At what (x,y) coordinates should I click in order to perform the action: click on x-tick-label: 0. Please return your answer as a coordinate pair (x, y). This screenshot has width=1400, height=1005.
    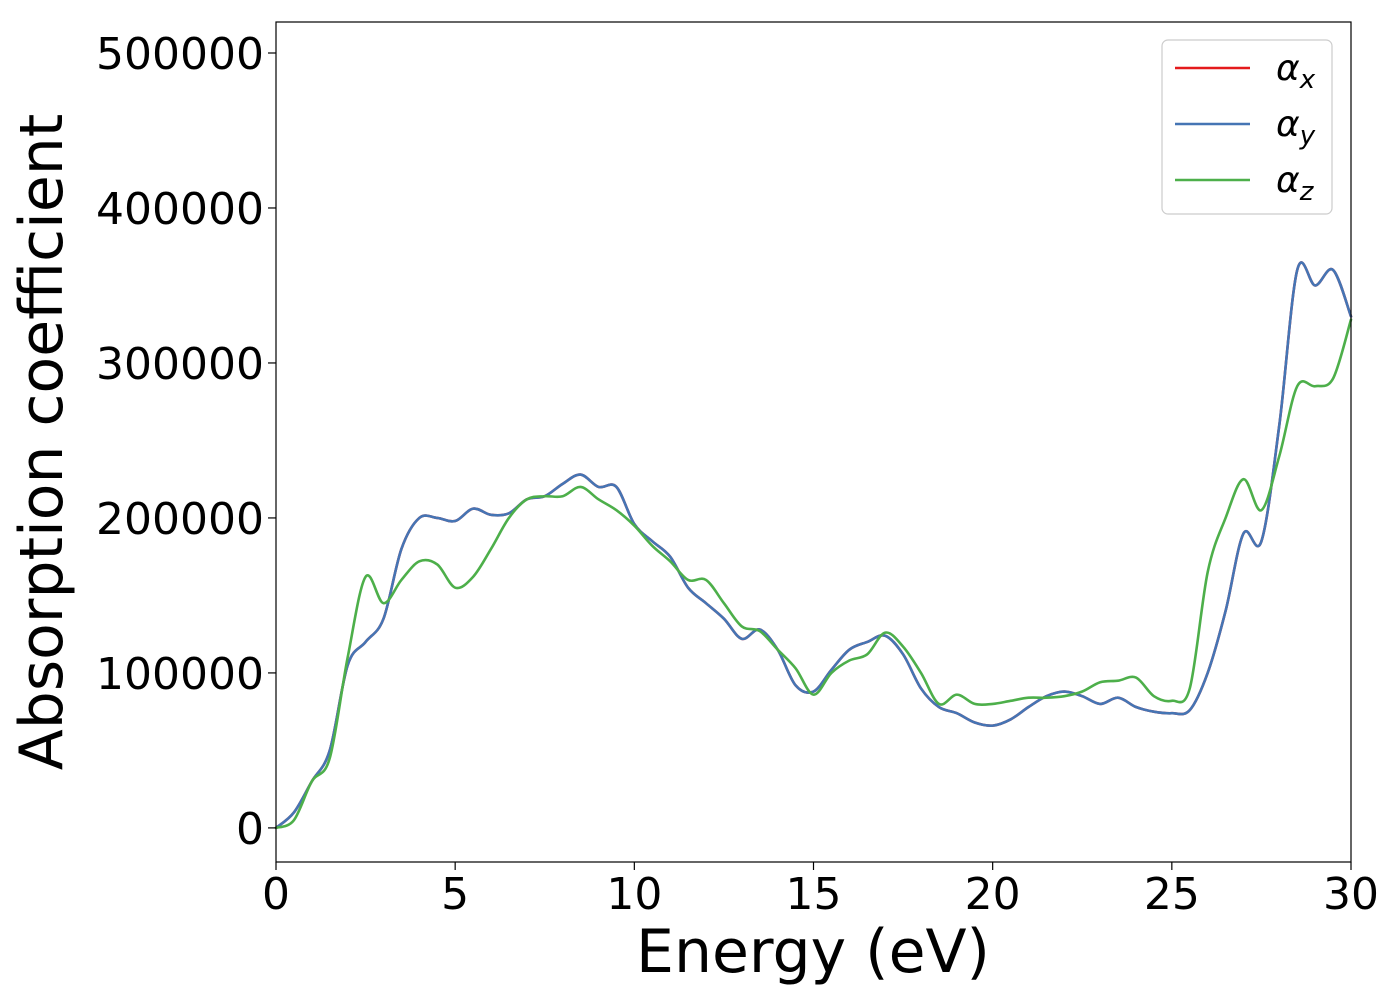
    Looking at the image, I should click on (276, 894).